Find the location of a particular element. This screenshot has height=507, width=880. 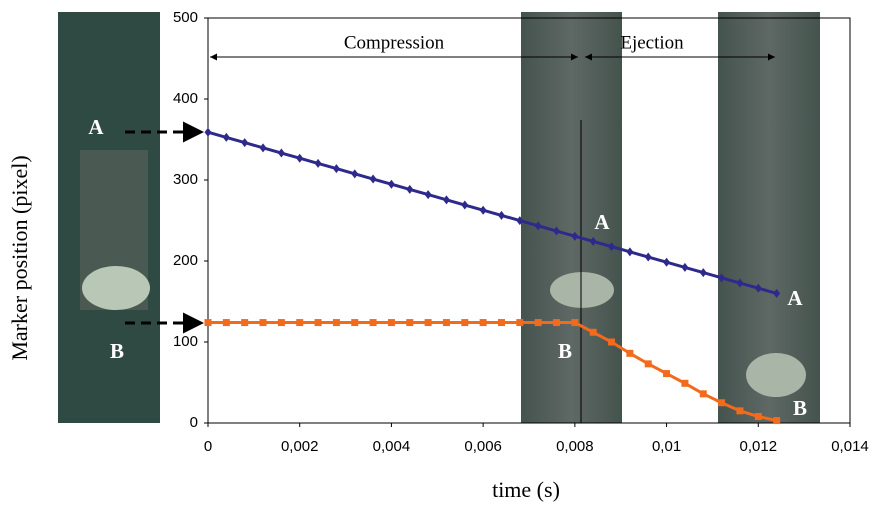

x-tick-label: 0 is located at coordinates (208, 446).